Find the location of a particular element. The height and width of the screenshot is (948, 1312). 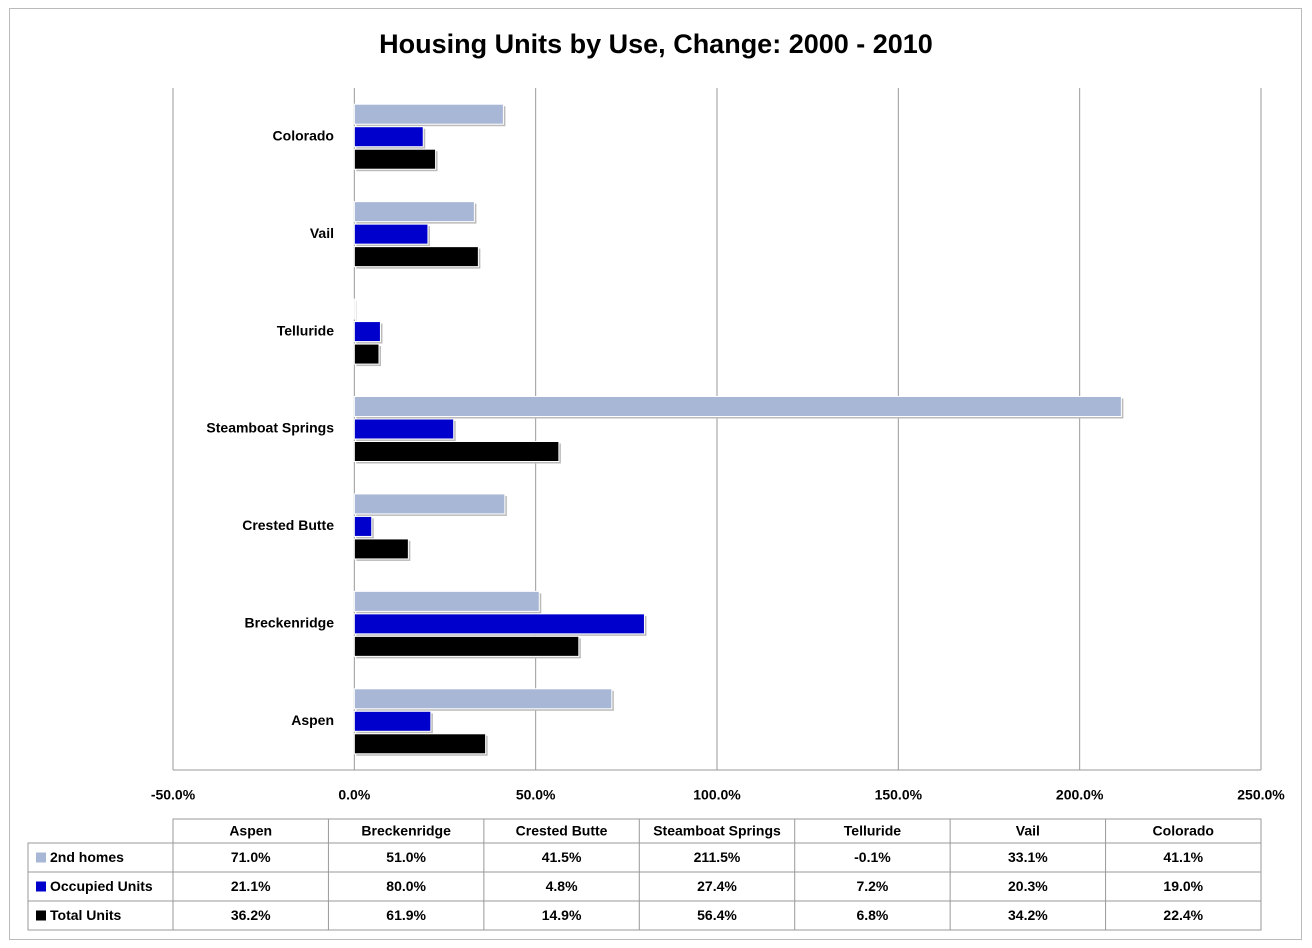

table-cell: 6.8% is located at coordinates (872, 915).